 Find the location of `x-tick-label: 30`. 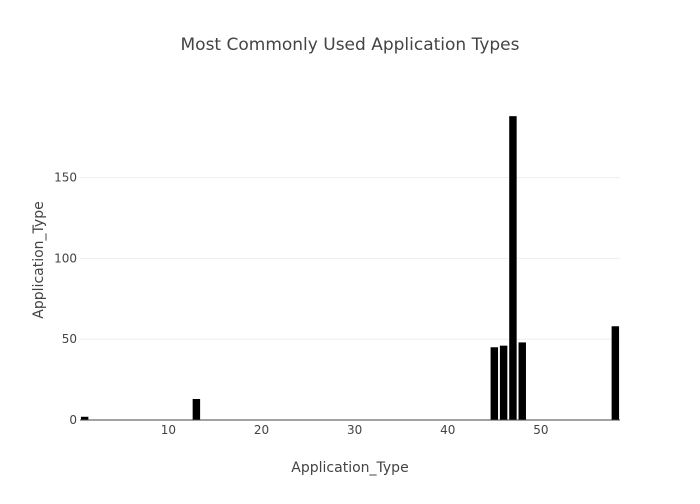

x-tick-label: 30 is located at coordinates (354, 430).